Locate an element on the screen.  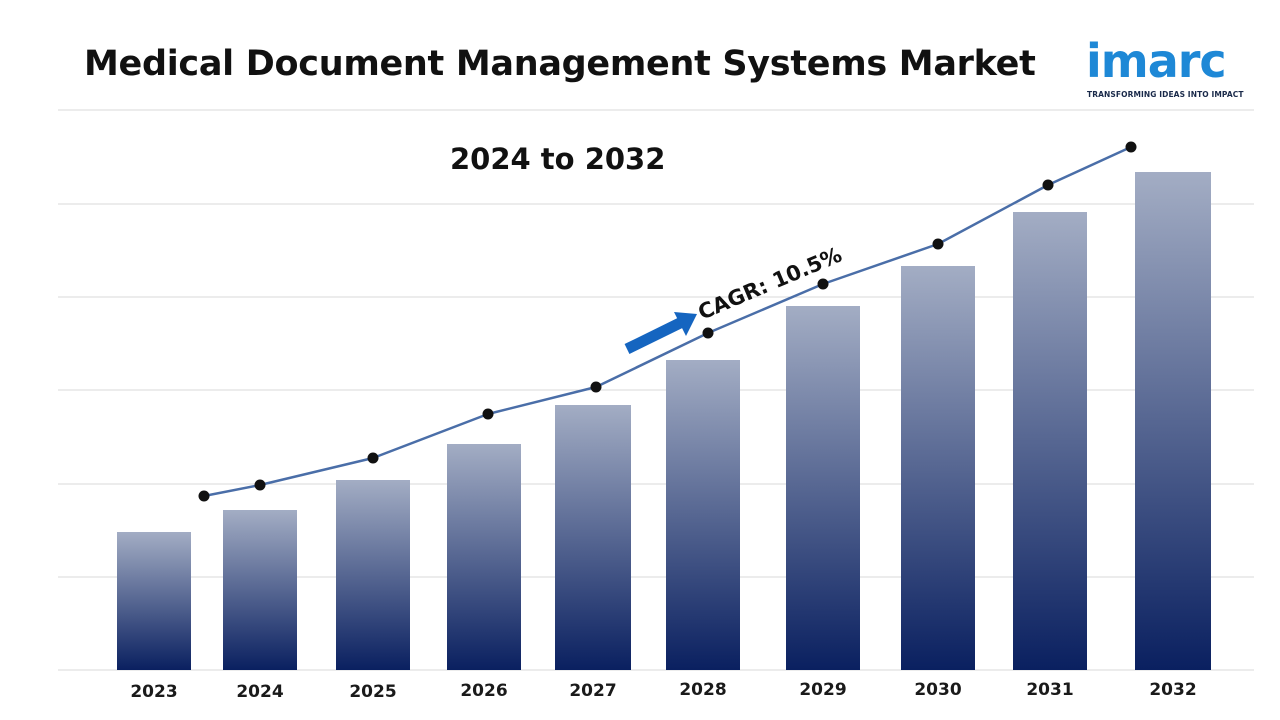
bar-2030 is located at coordinates (938, 468).